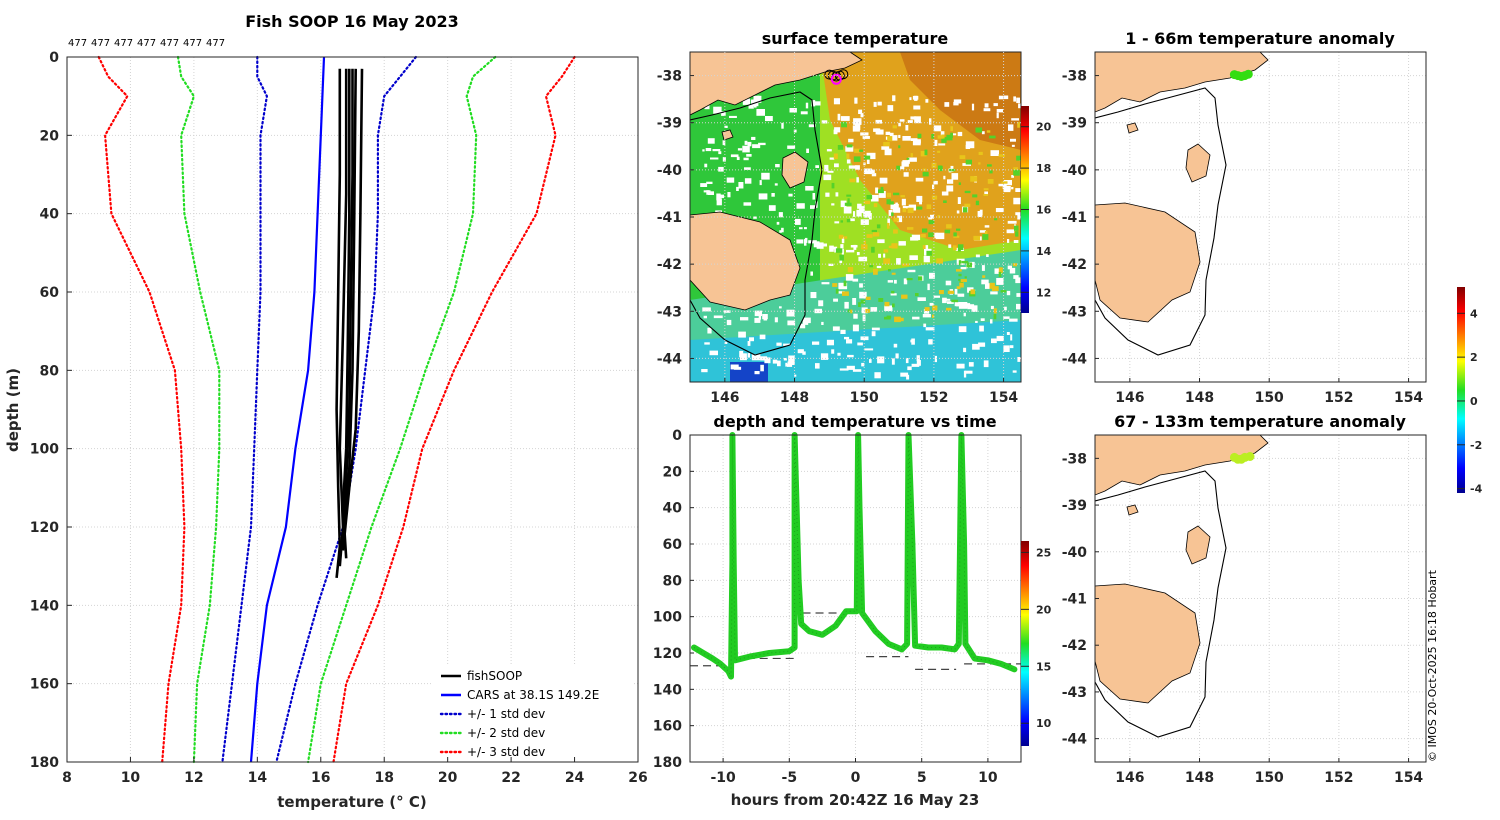 This screenshot has height=820, width=1500. I want to click on series--3-std-dev-upper, so click(454, 409).